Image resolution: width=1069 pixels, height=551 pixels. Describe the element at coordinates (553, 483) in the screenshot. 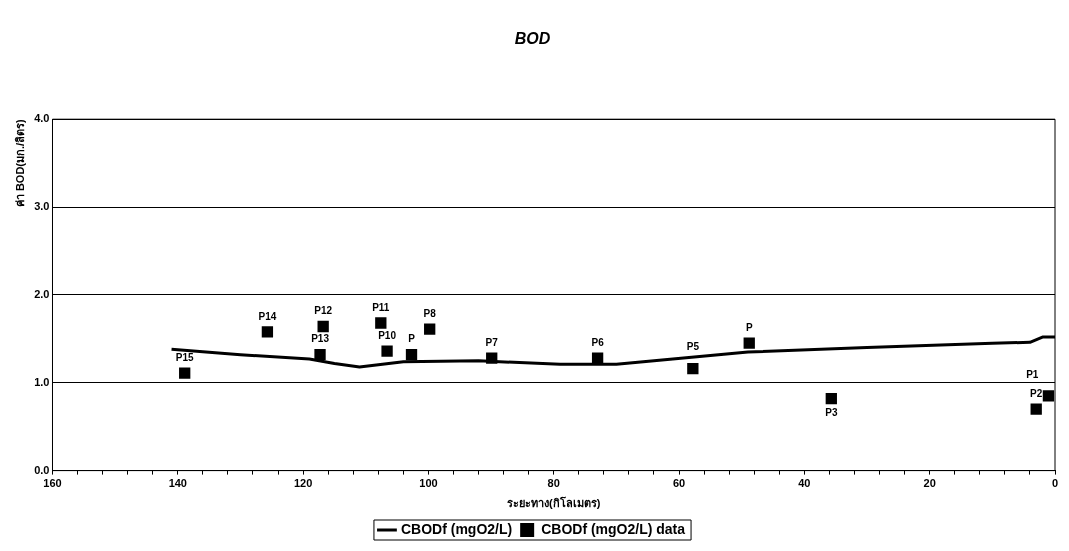

I see `x-tick-label: 80` at that location.